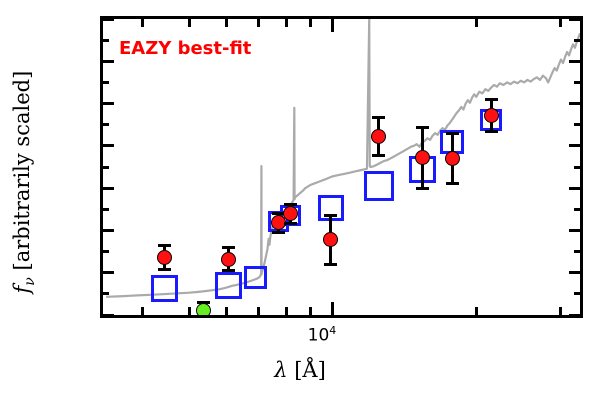 The height and width of the screenshot is (400, 600). Describe the element at coordinates (310, 370) in the screenshot. I see `x-axis-title-units: [Å]` at that location.